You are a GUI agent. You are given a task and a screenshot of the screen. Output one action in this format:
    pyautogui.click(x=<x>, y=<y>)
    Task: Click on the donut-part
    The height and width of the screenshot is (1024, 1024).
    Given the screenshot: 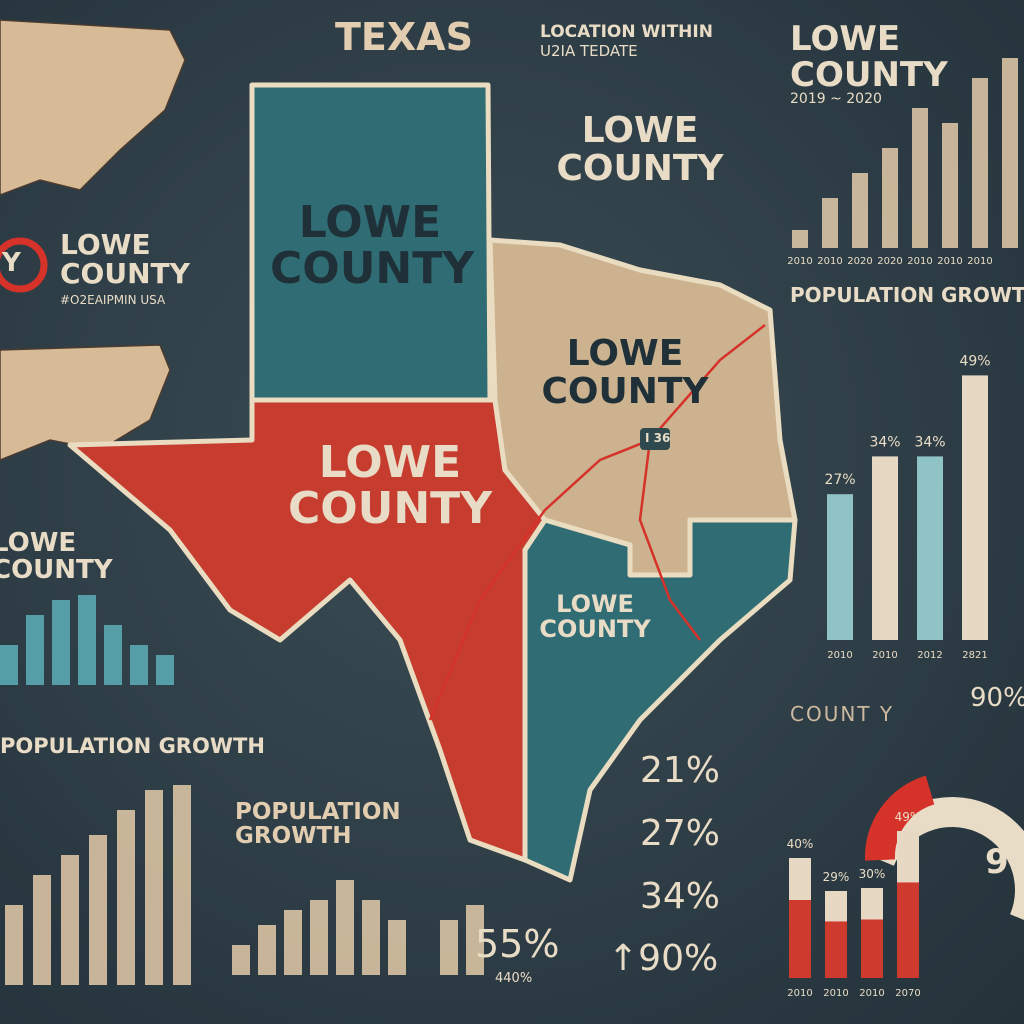 What is the action you would take?
    pyautogui.click(x=899, y=818)
    